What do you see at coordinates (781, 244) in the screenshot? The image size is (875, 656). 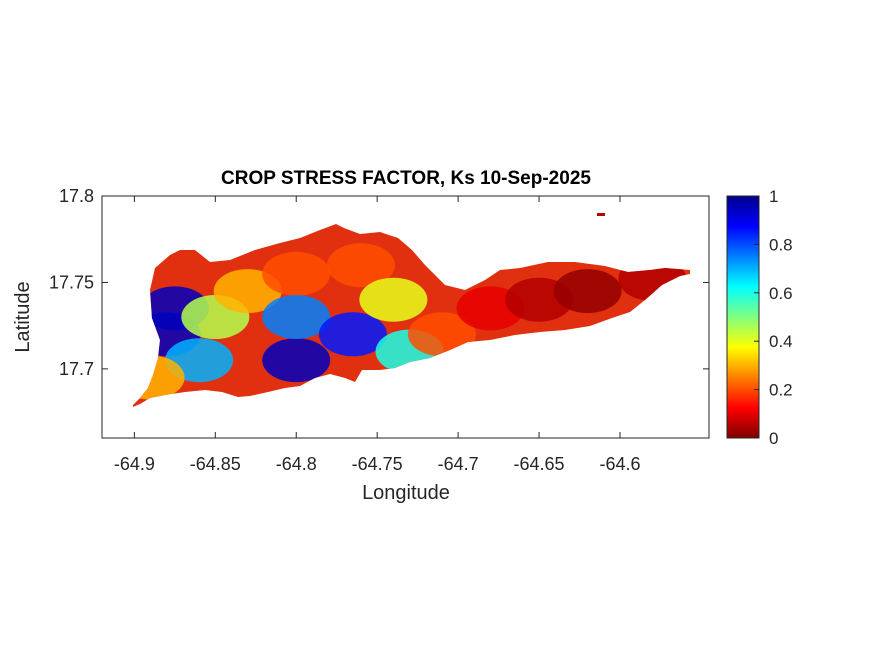 I see `colorbar-tick-label: 0.8` at bounding box center [781, 244].